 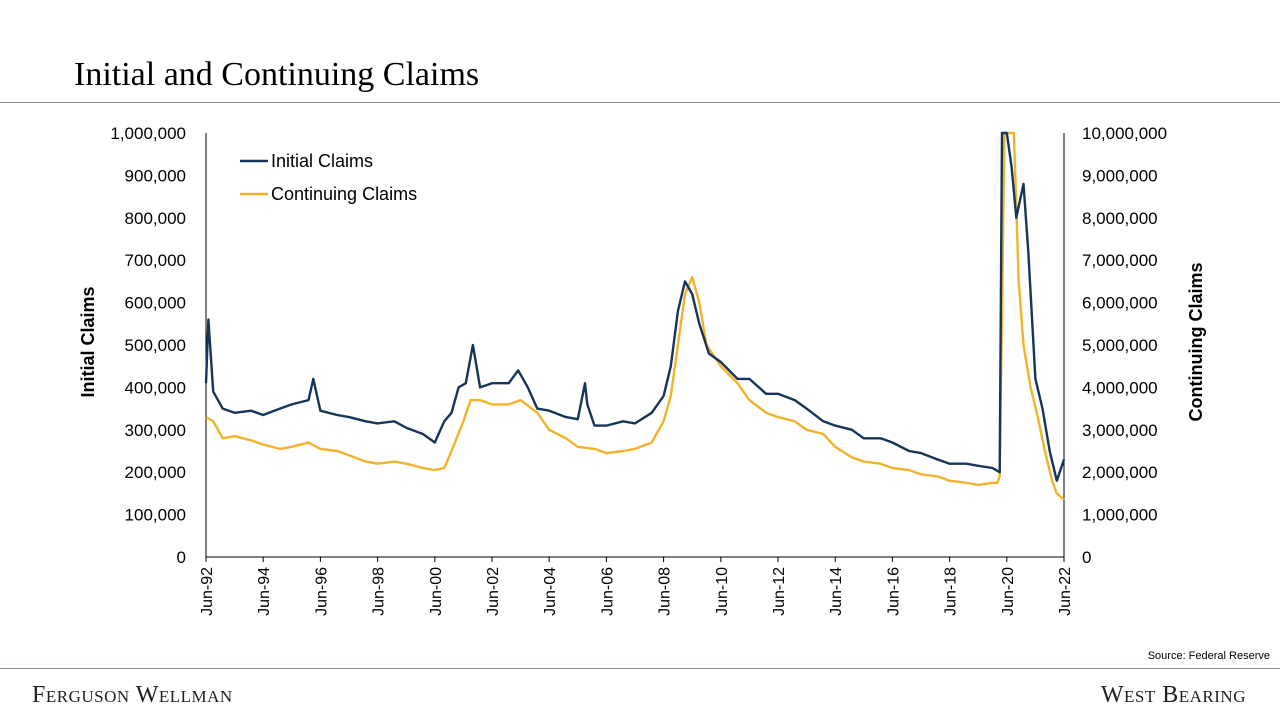 What do you see at coordinates (155, 430) in the screenshot?
I see `y-left-tick-label: 300,000` at bounding box center [155, 430].